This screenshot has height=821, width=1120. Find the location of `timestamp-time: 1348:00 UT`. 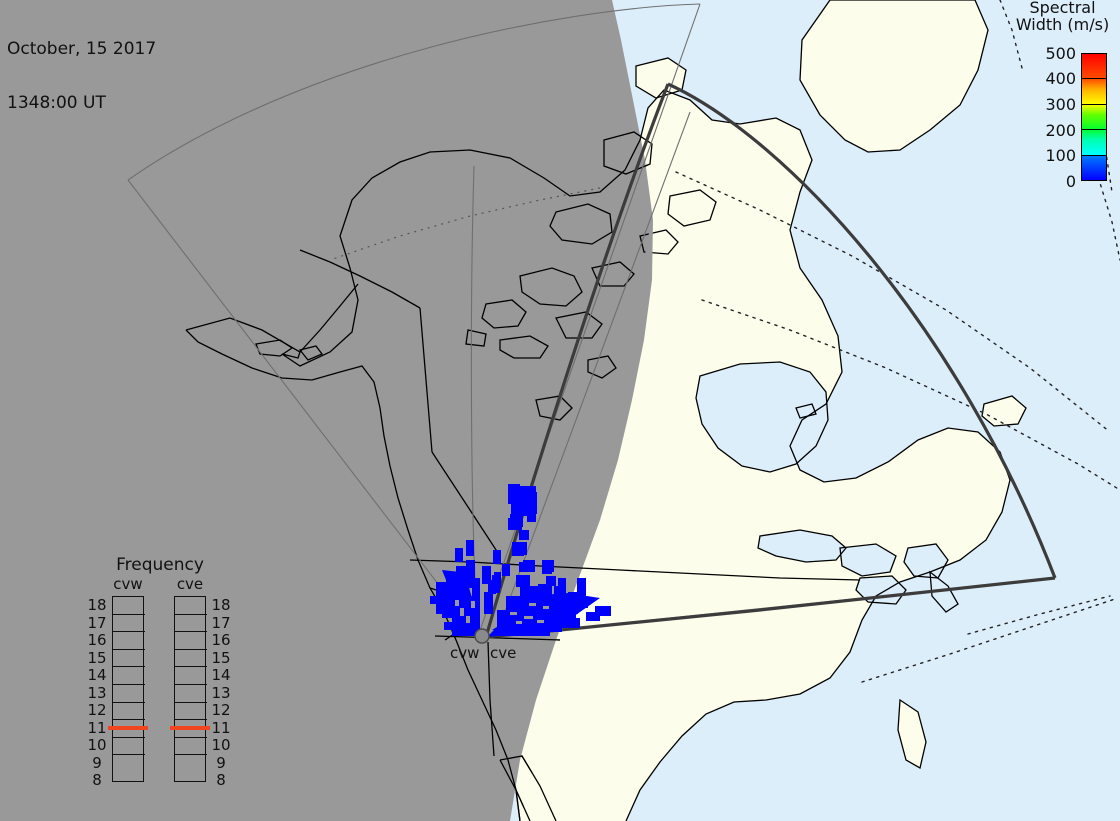

timestamp-time: 1348:00 UT is located at coordinates (56, 103).